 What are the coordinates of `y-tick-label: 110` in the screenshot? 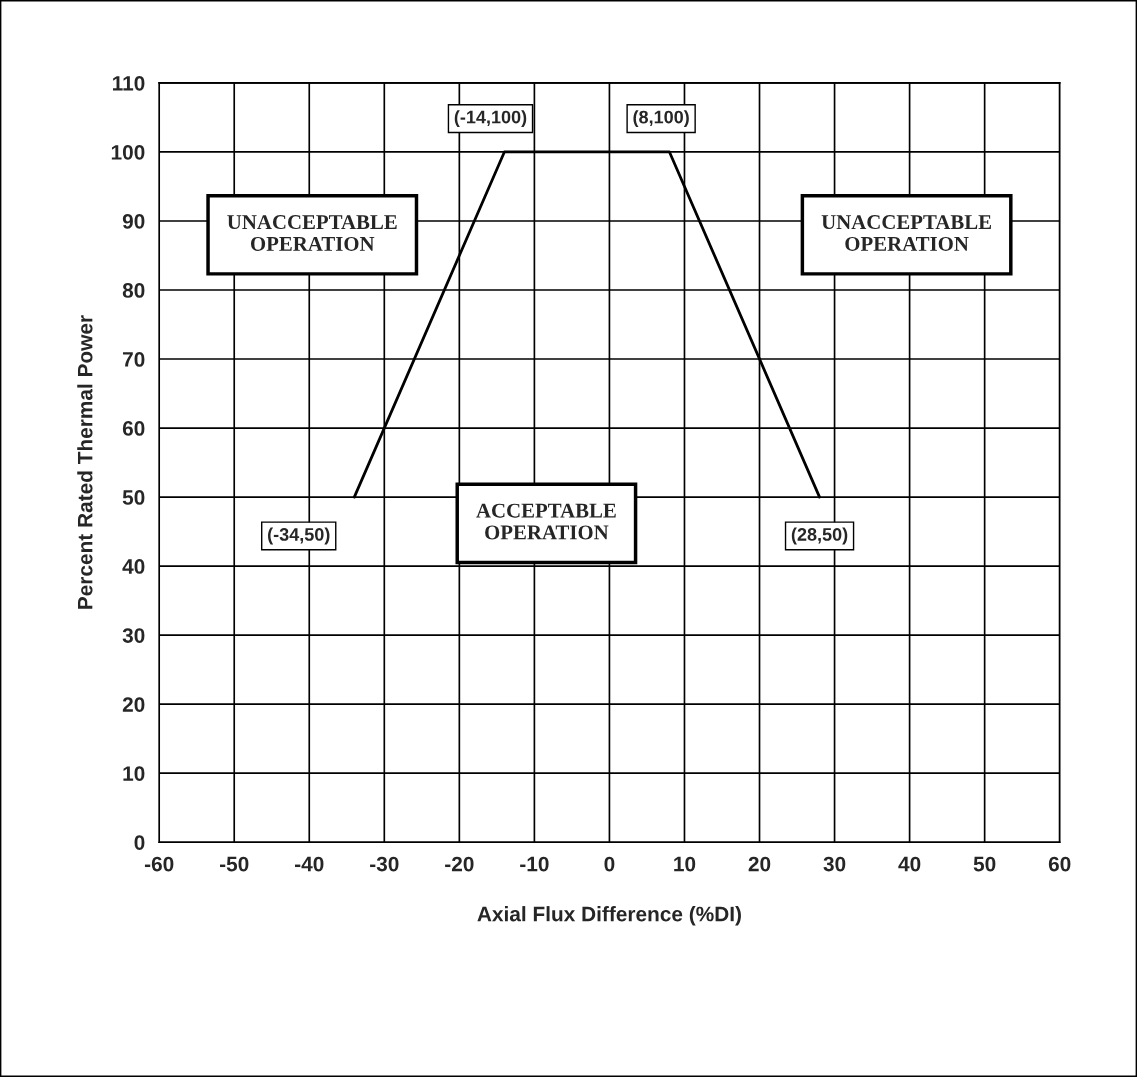 It's located at (128, 83).